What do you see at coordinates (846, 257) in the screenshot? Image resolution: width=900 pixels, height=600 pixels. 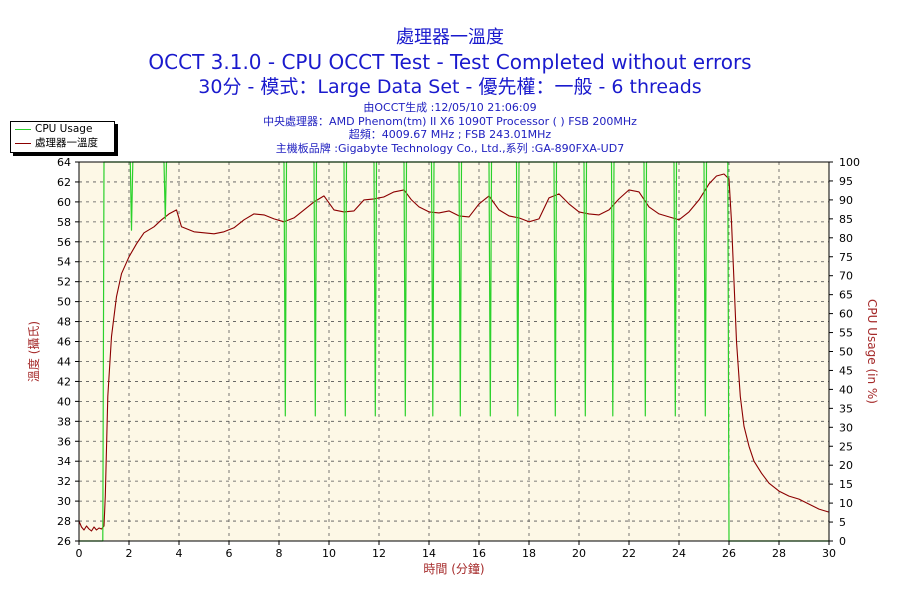 I see `y-right-tick-label: 75` at bounding box center [846, 257].